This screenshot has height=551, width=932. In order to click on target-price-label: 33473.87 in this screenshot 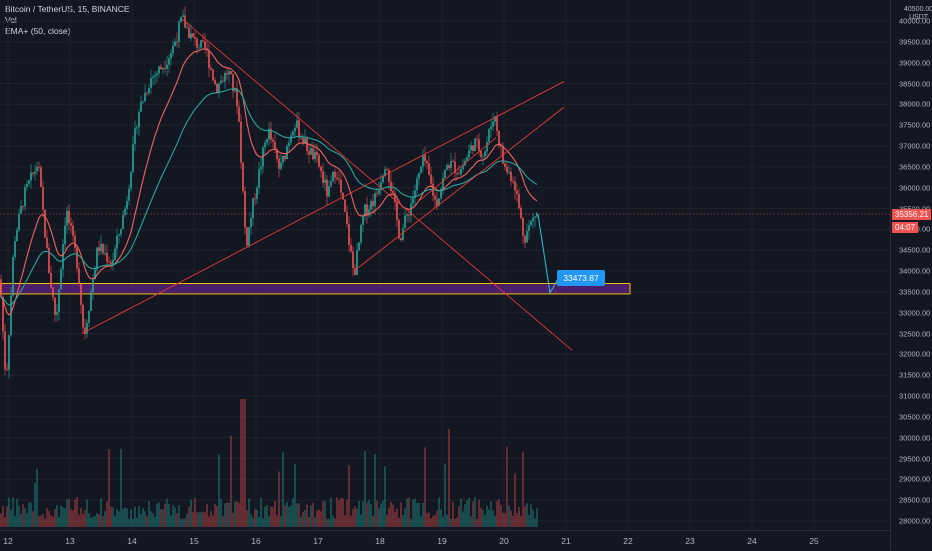, I will do `click(581, 278)`.